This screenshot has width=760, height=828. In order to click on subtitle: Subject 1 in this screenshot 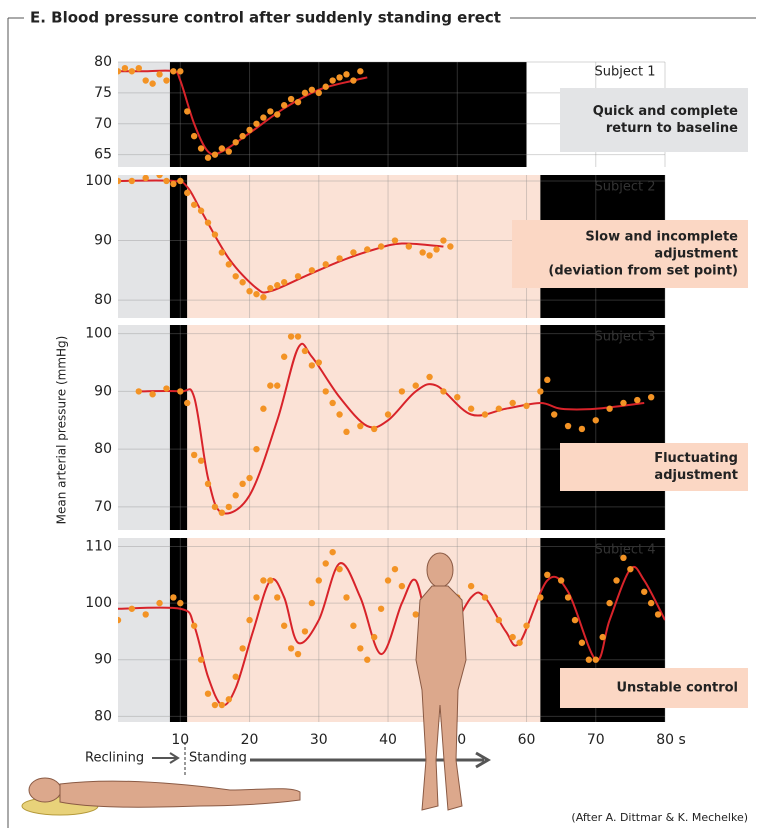, I will do `click(624, 72)`.